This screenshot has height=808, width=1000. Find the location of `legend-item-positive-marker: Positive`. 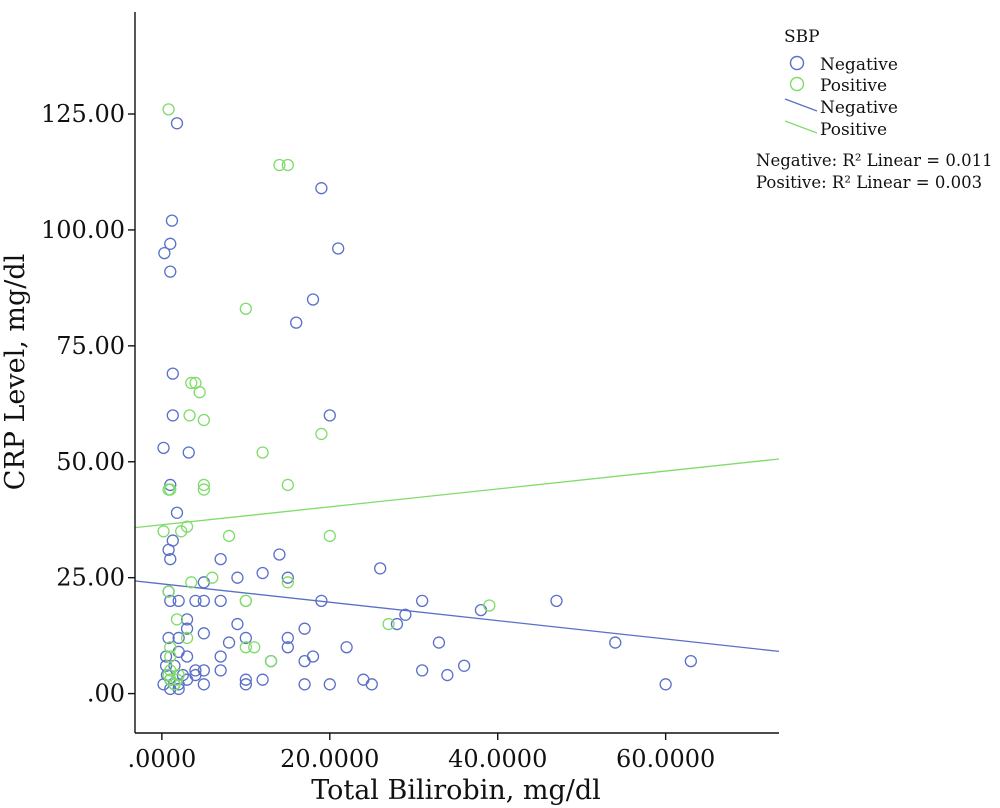

legend-item-positive-marker: Positive is located at coordinates (838, 86).